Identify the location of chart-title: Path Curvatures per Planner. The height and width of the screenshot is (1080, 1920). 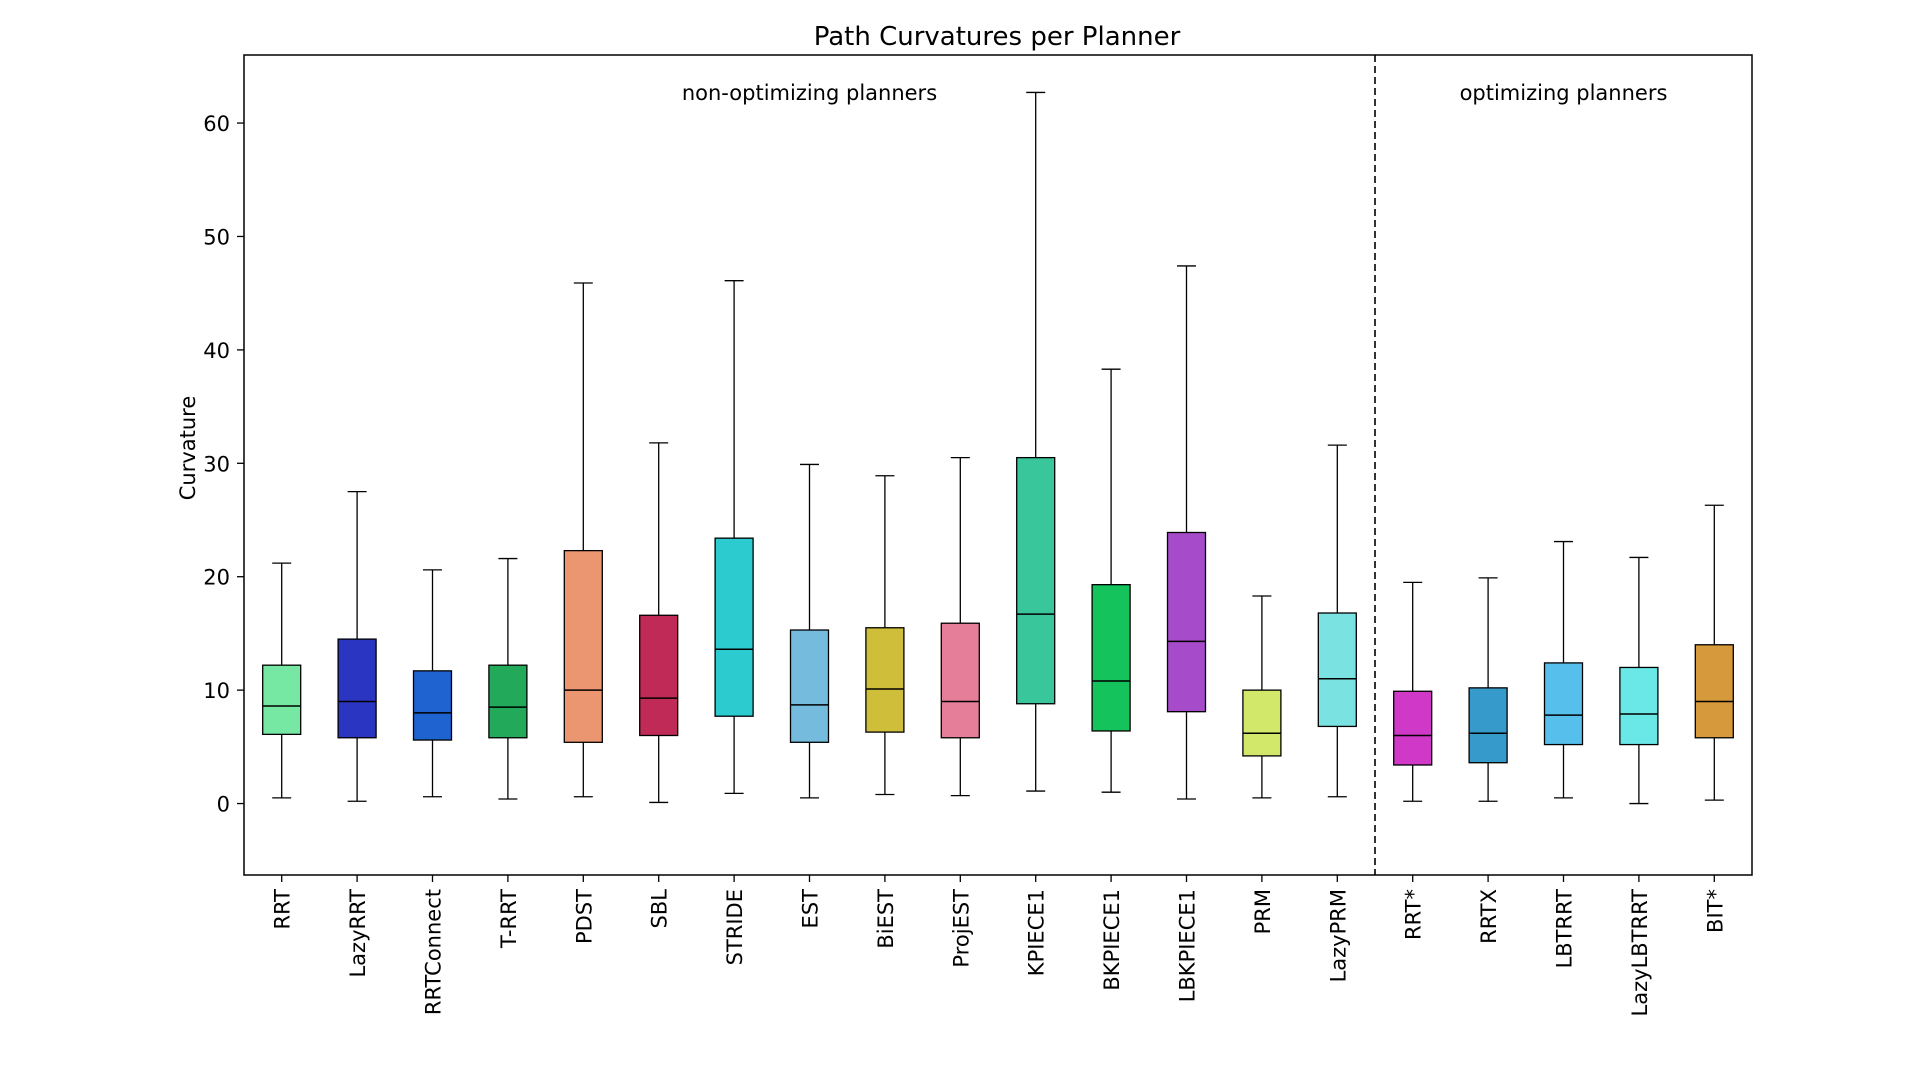
(997, 37).